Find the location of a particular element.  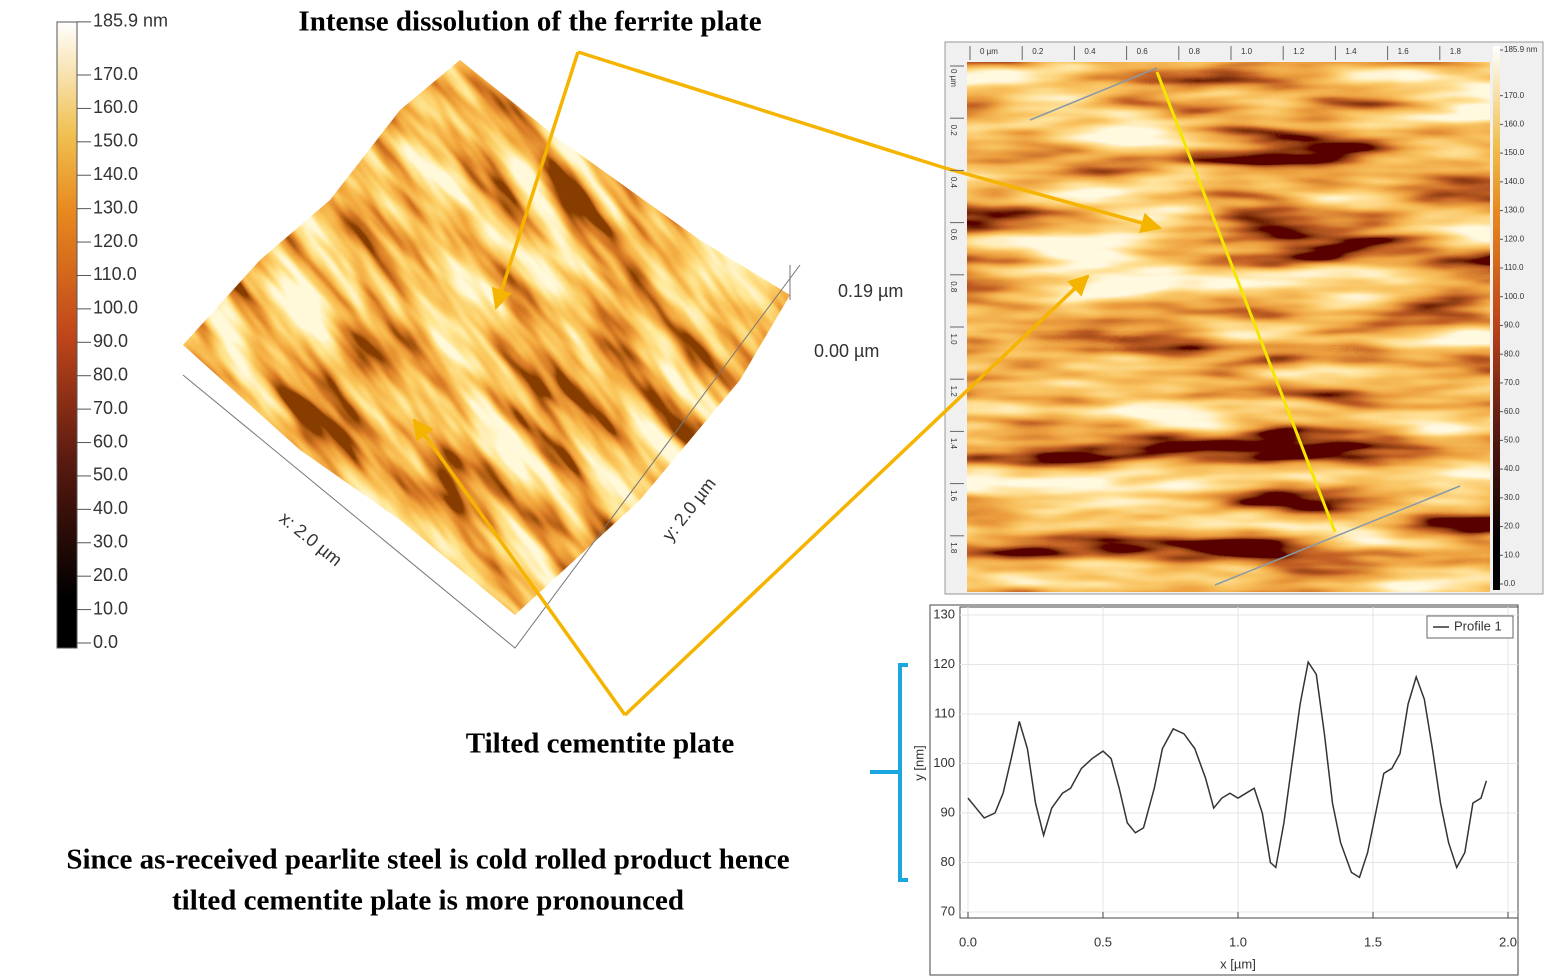

x-ruler-label: 1.0 is located at coordinates (1247, 51).